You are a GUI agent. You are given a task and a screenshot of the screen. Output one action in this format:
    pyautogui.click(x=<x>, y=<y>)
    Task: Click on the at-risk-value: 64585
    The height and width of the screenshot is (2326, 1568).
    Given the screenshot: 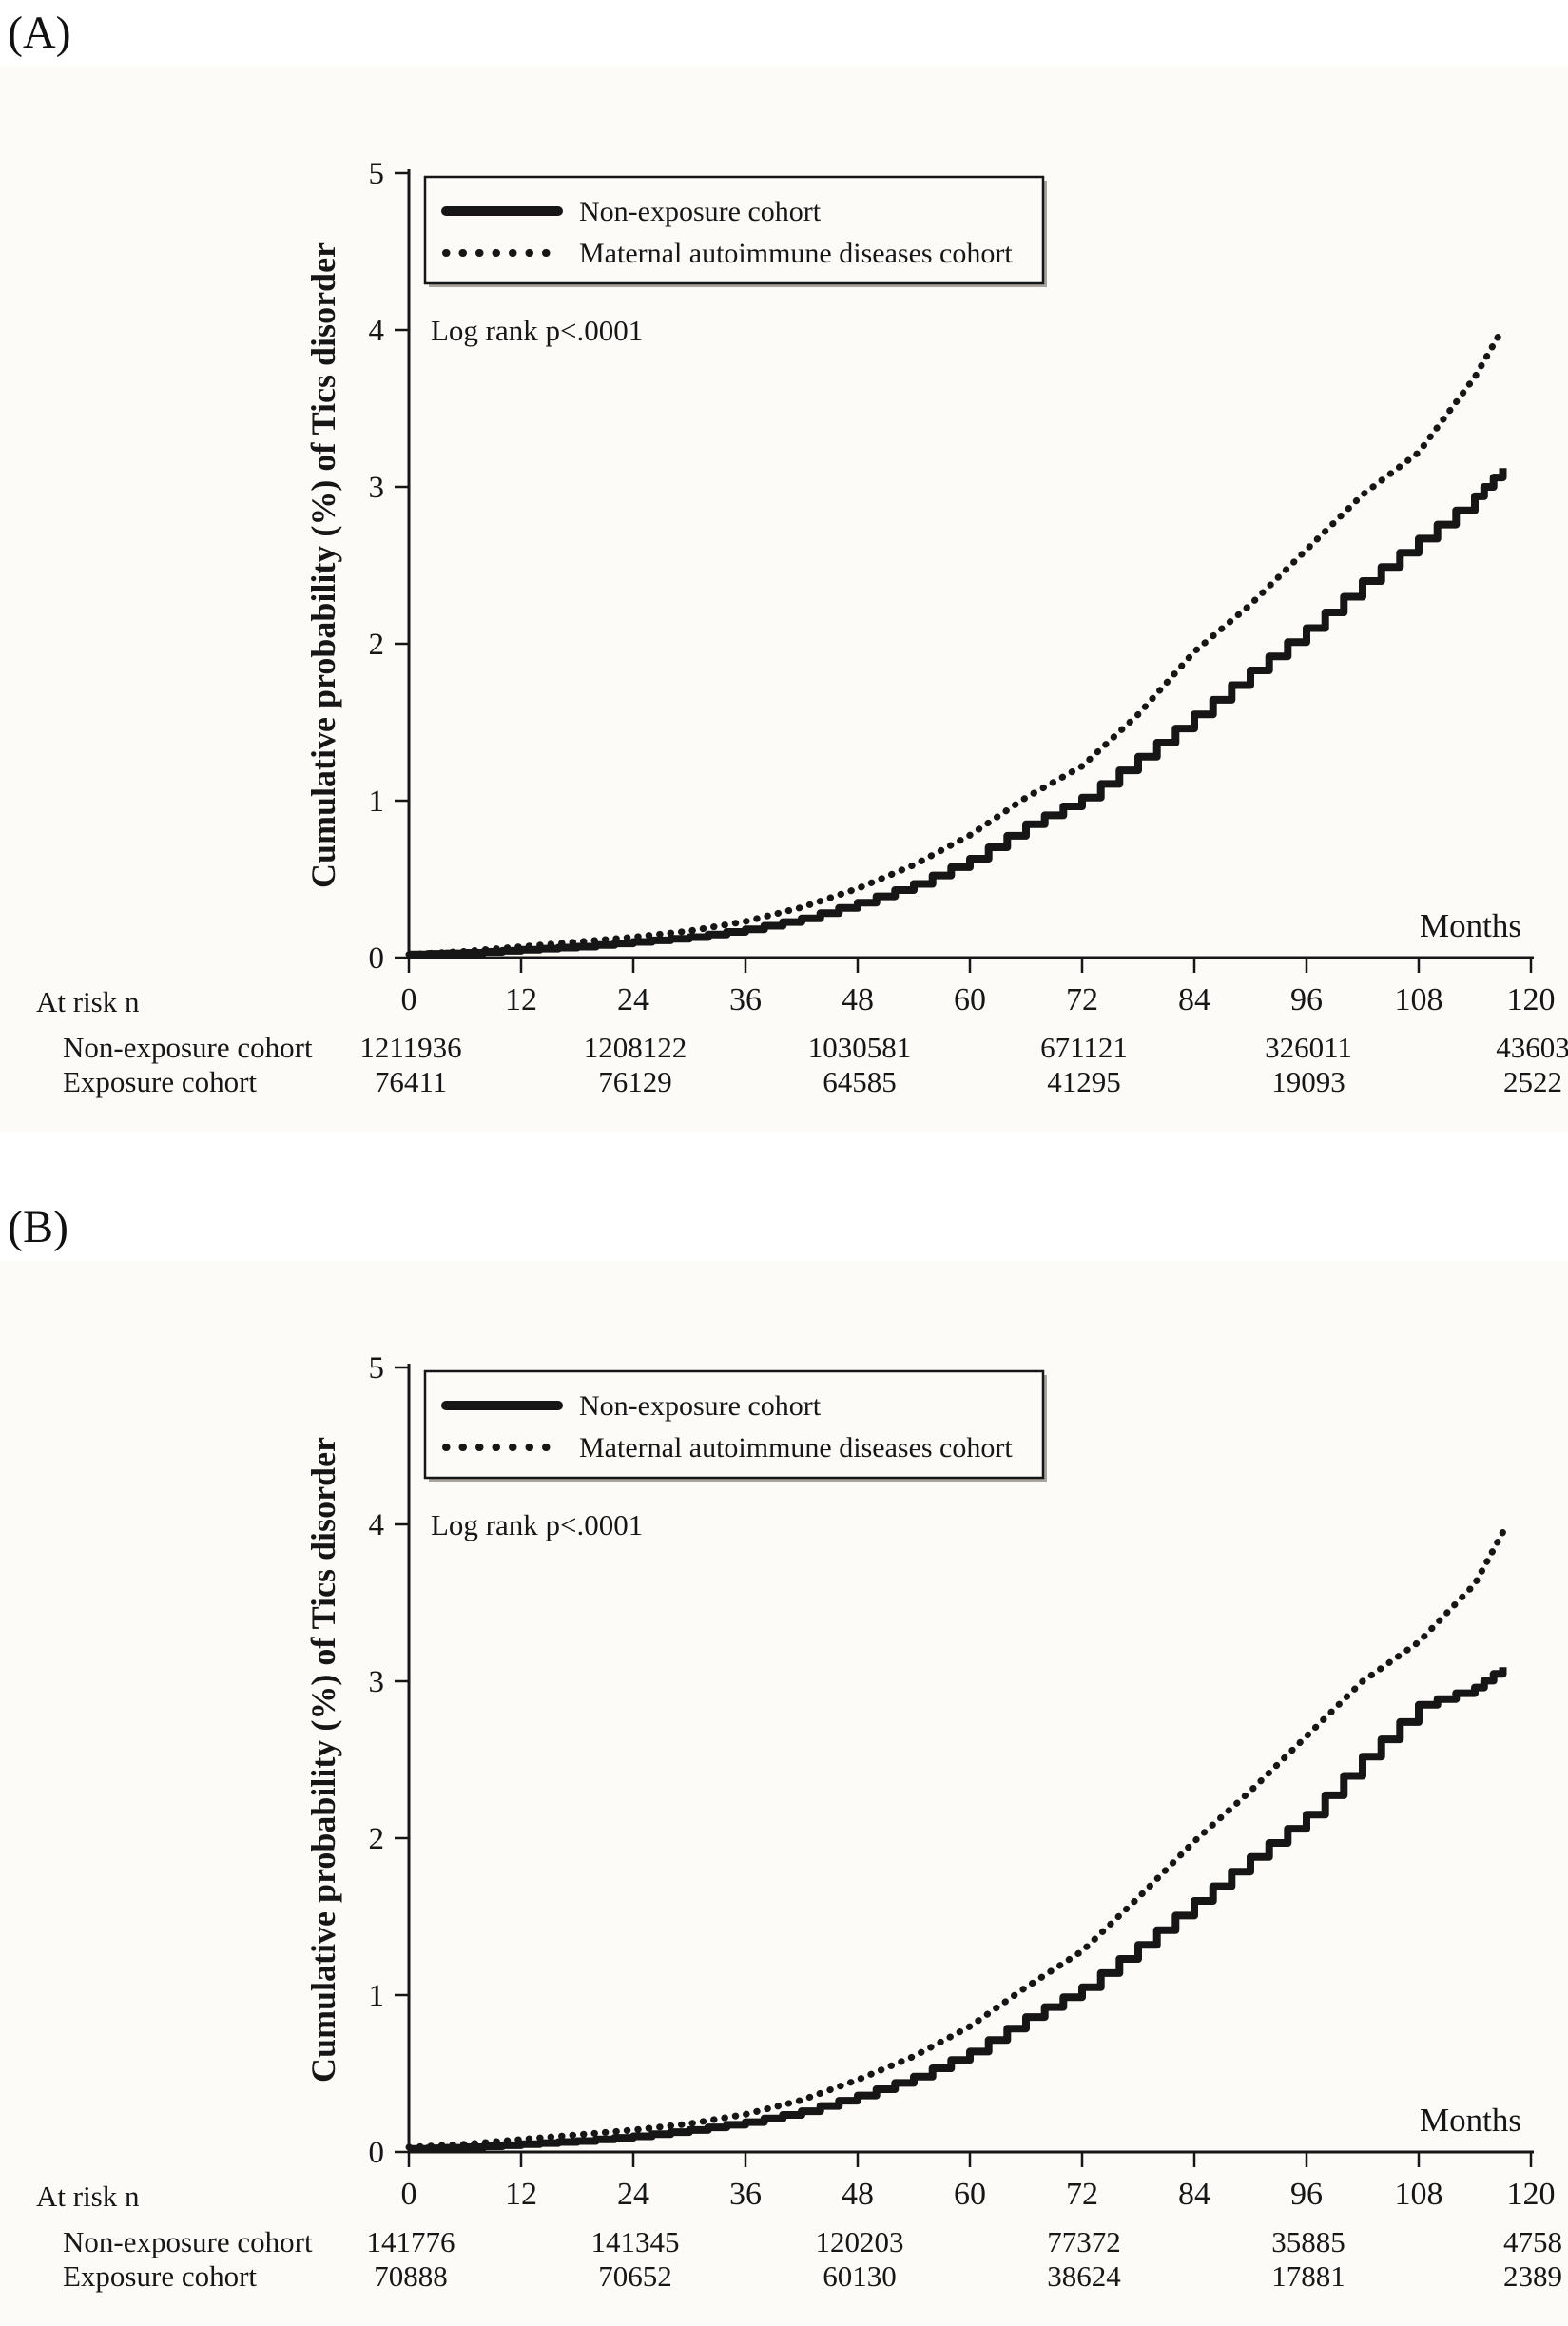 What is the action you would take?
    pyautogui.click(x=860, y=1082)
    